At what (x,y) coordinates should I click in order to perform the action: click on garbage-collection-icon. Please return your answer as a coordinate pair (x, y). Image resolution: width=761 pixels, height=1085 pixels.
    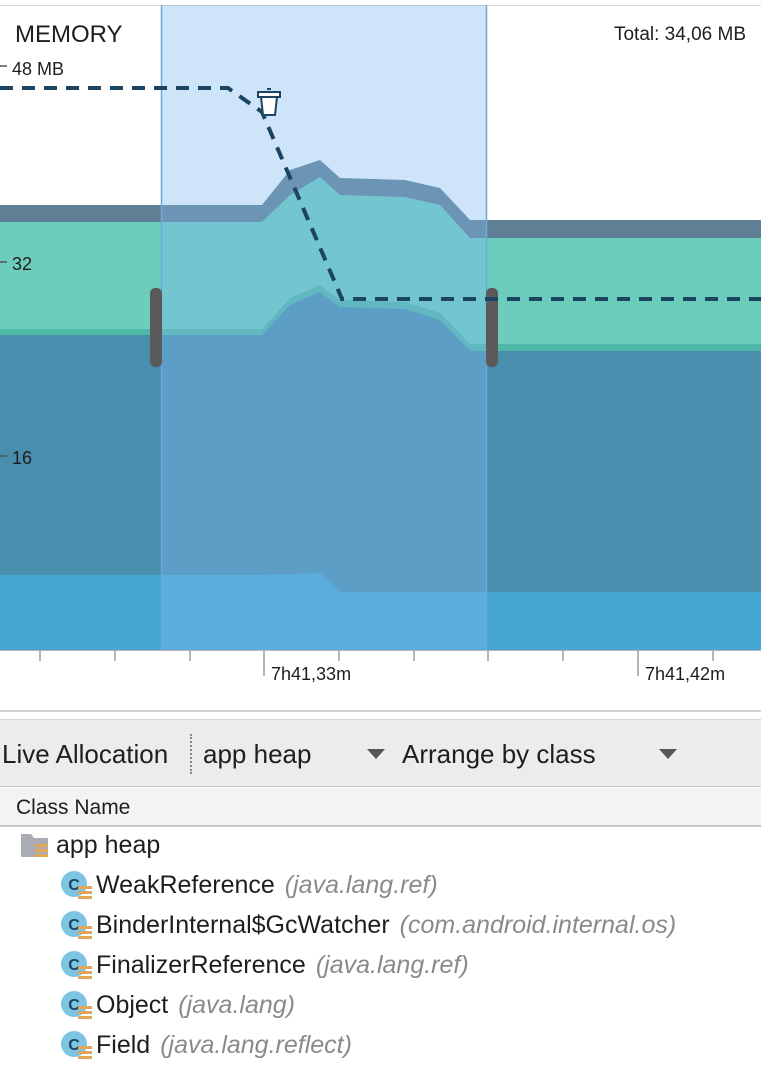
    Looking at the image, I should click on (269, 102).